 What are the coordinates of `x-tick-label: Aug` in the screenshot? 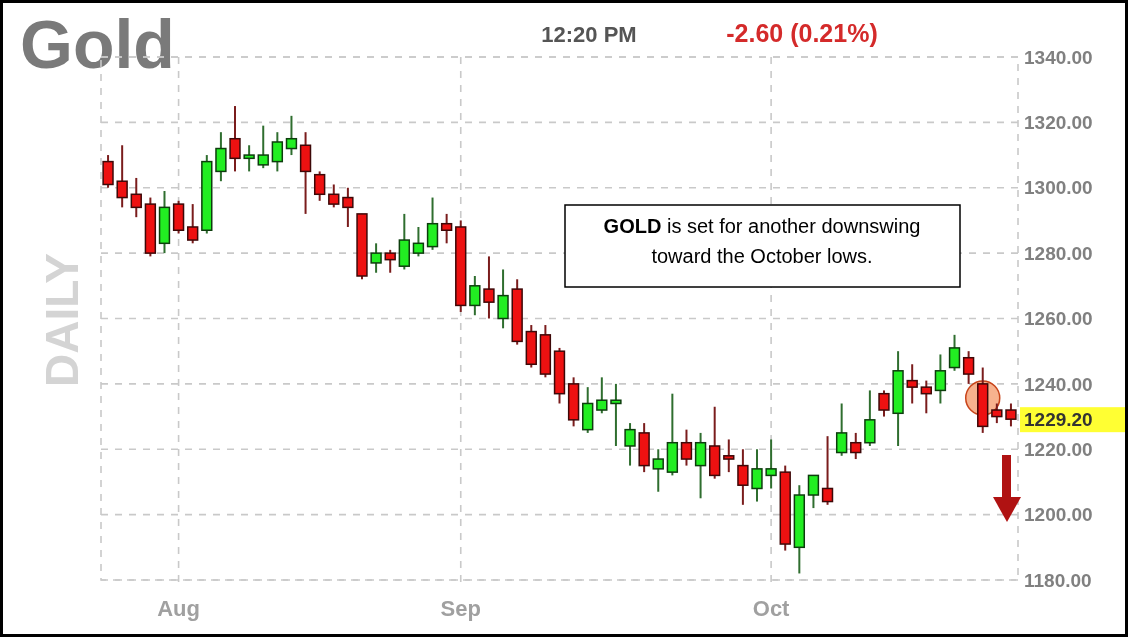 It's located at (178, 608).